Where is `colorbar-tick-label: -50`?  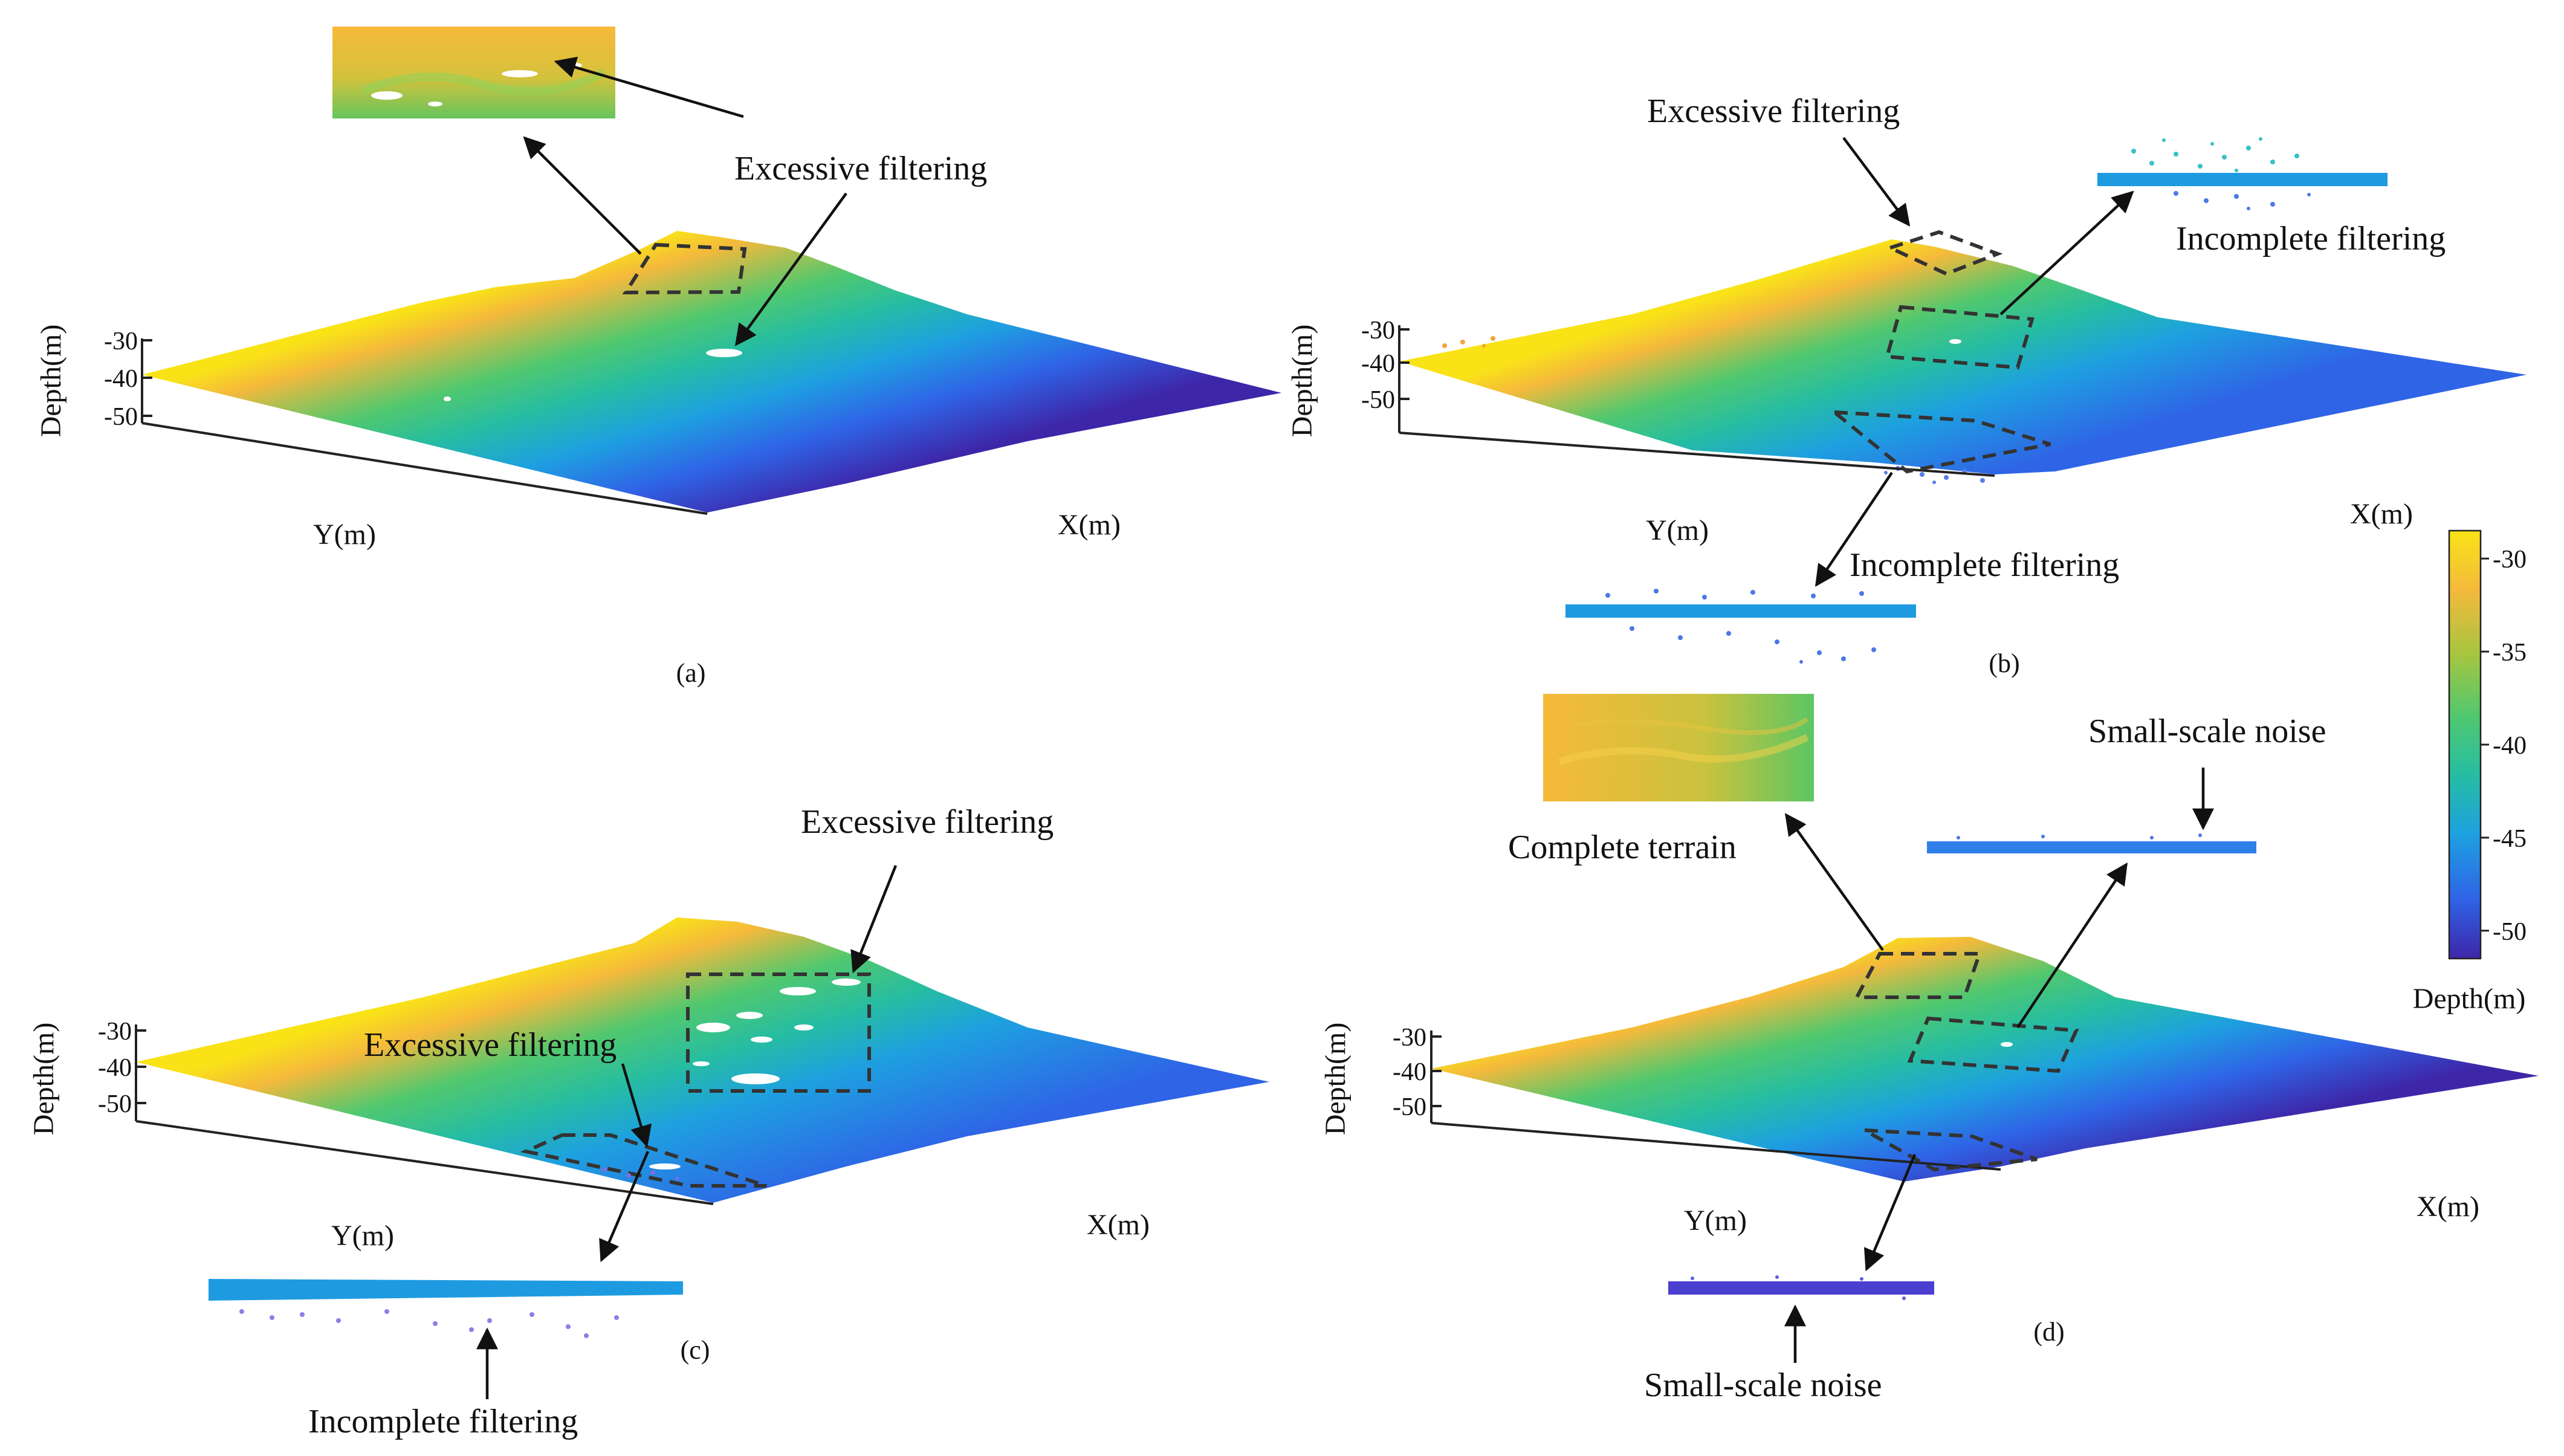 colorbar-tick-label: -50 is located at coordinates (2510, 932).